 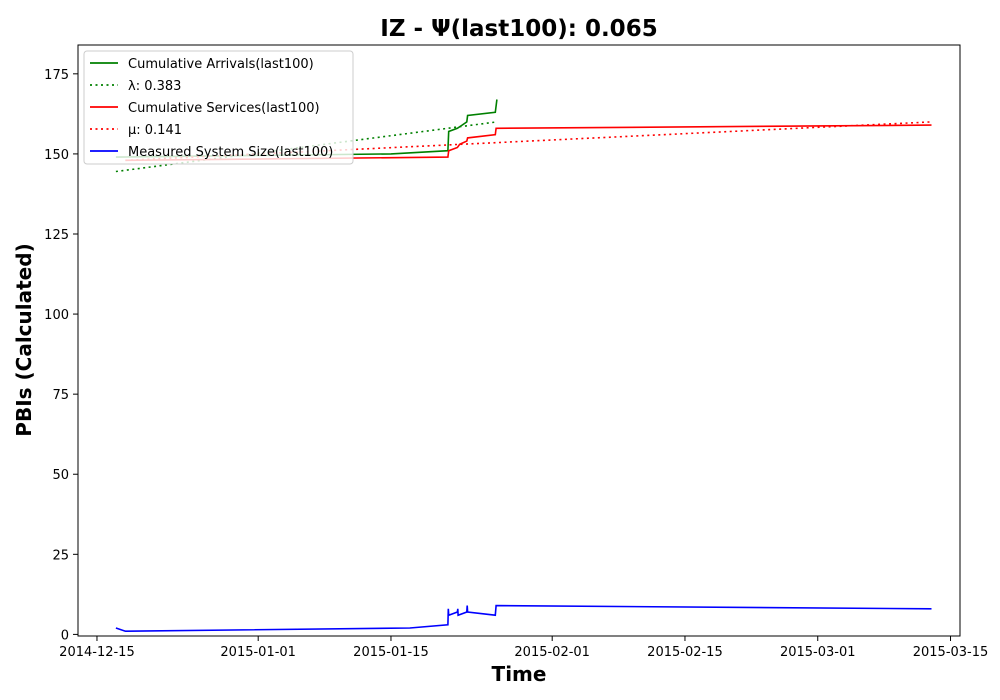 I want to click on y-tick-label: 75, so click(x=60, y=395).